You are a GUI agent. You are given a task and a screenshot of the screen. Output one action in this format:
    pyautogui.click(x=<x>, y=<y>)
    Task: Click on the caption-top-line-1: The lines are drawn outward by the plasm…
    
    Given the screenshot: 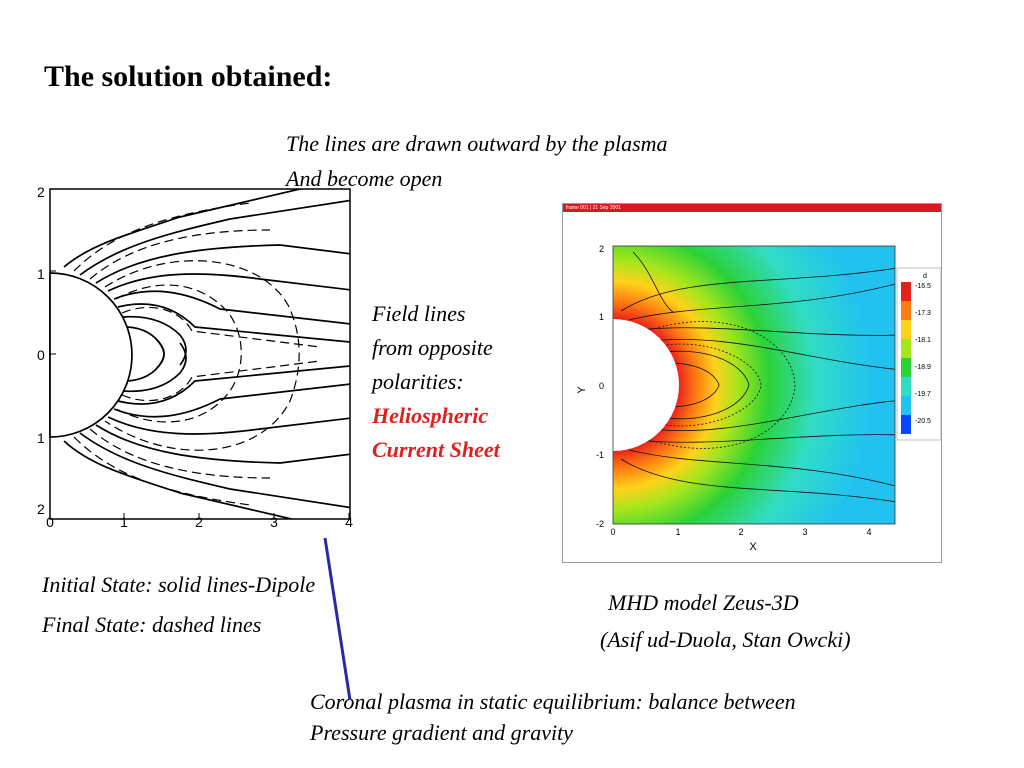 What is the action you would take?
    pyautogui.click(x=477, y=143)
    